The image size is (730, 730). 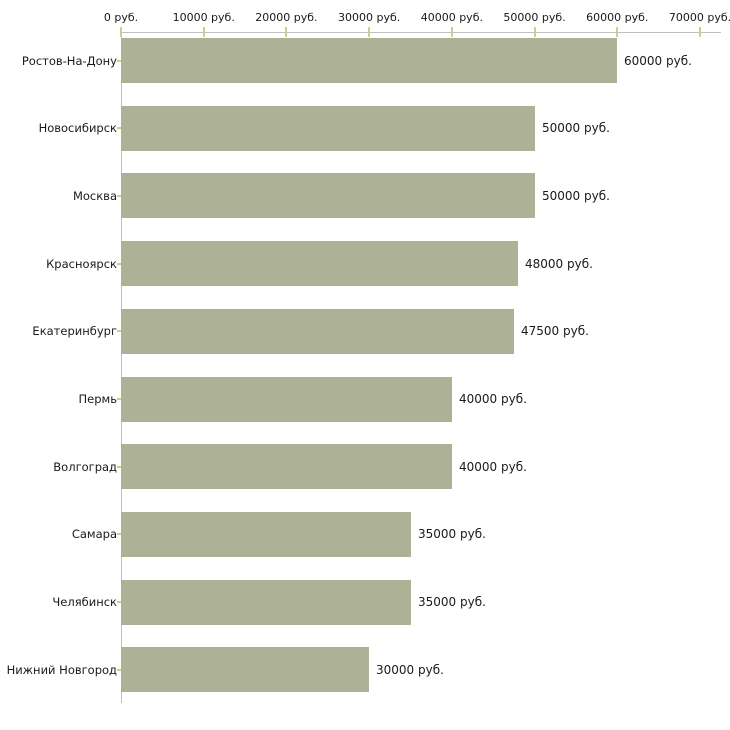 What do you see at coordinates (69, 60) in the screenshot?
I see `category-label: Ростов-На-Дону` at bounding box center [69, 60].